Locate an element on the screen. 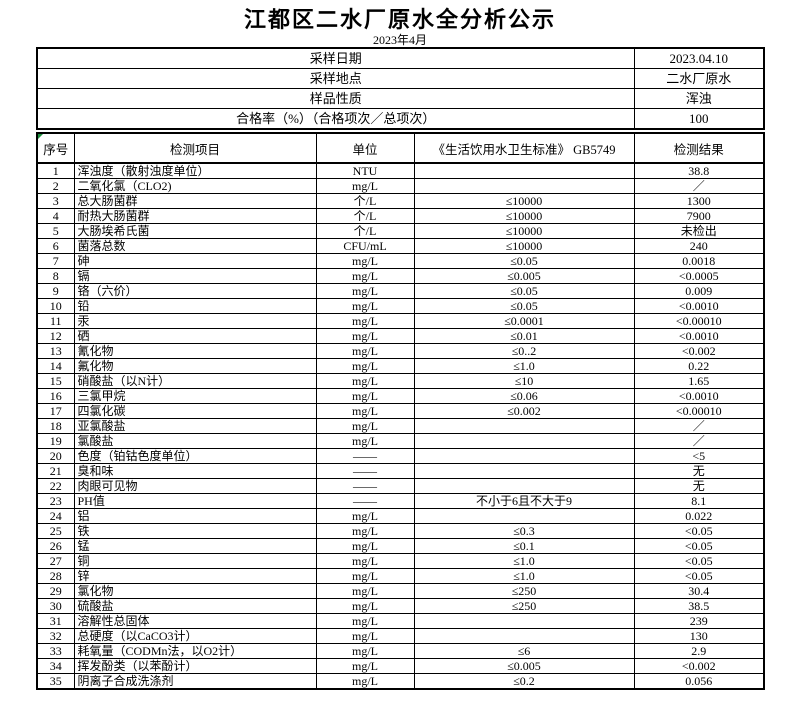  row-index: 15 is located at coordinates (55, 381).